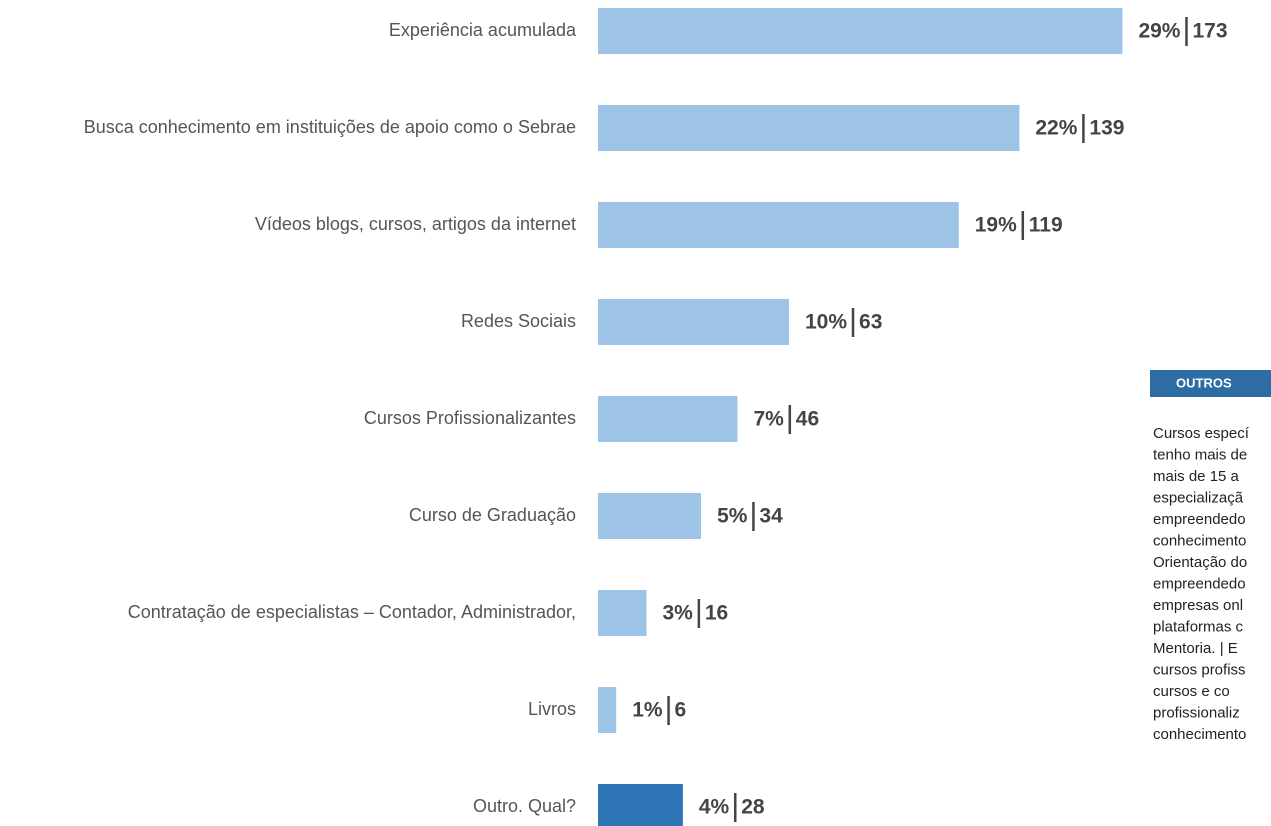  Describe the element at coordinates (678, 613) in the screenshot. I see `percent-label: 3%` at that location.